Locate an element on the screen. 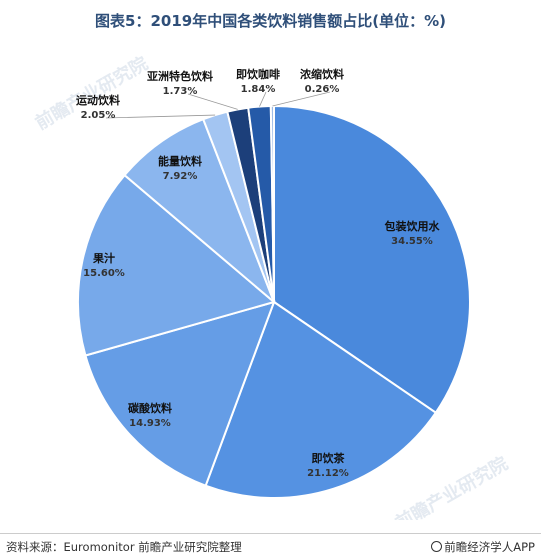  slice-value: 7.92% is located at coordinates (180, 176).